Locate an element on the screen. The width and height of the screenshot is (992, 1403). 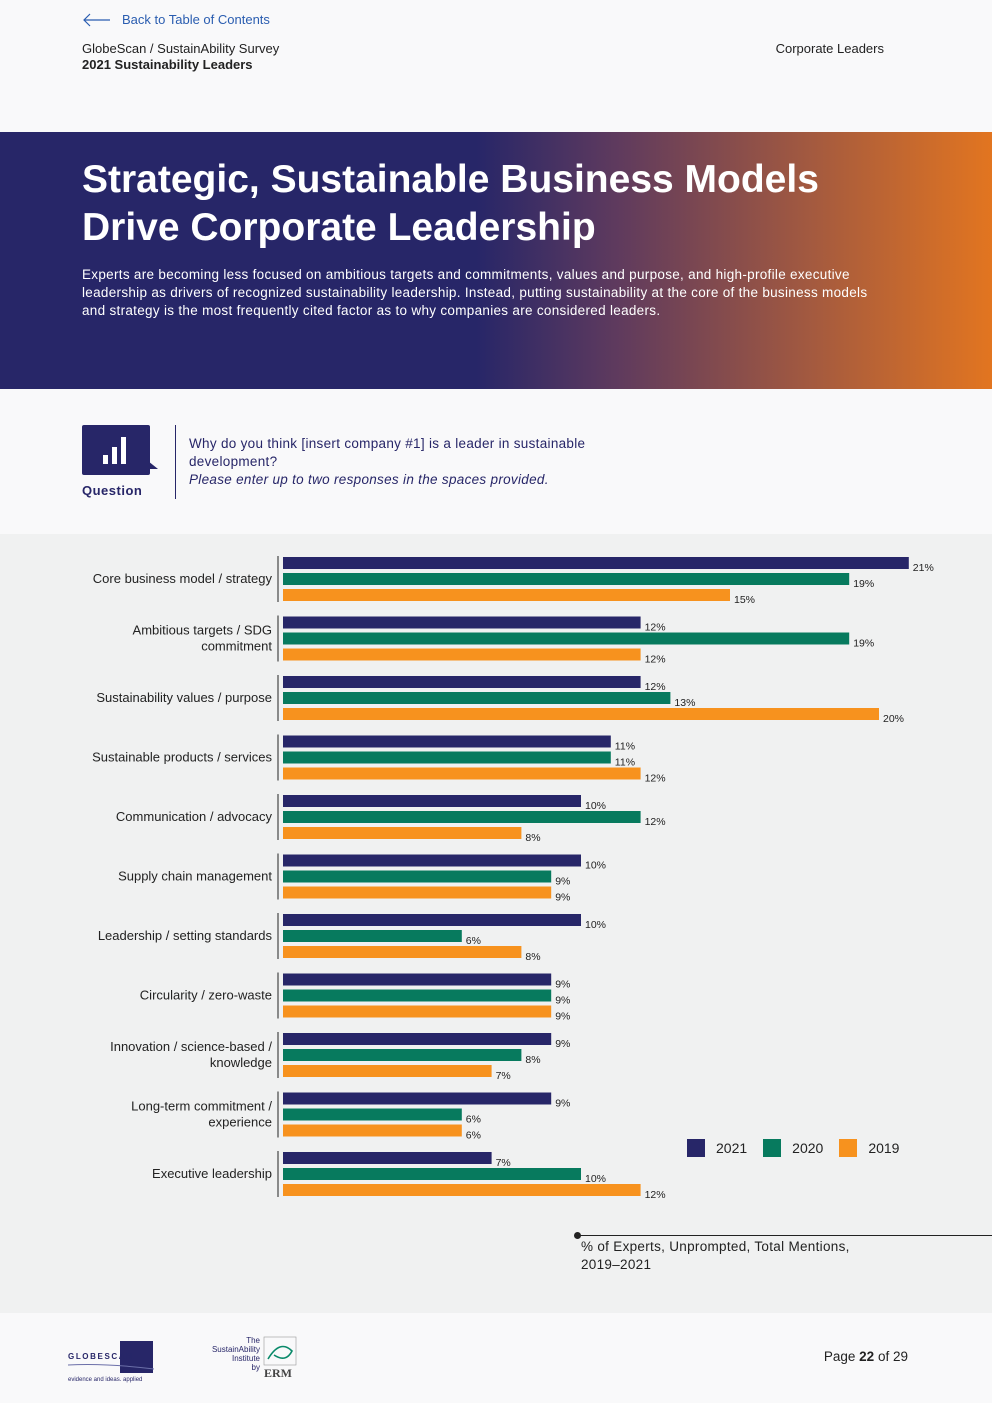
legend-label-2021: 2021 is located at coordinates (732, 1148).